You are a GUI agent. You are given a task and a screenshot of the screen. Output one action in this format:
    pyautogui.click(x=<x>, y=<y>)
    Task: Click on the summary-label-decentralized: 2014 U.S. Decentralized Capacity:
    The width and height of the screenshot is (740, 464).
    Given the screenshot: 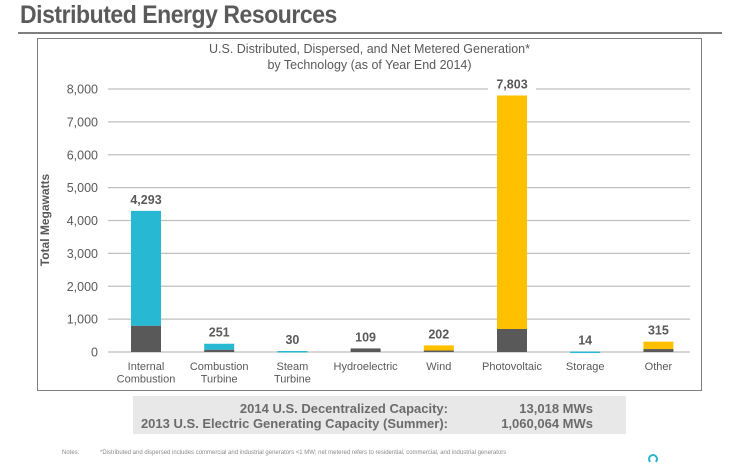 What is the action you would take?
    pyautogui.click(x=343, y=408)
    